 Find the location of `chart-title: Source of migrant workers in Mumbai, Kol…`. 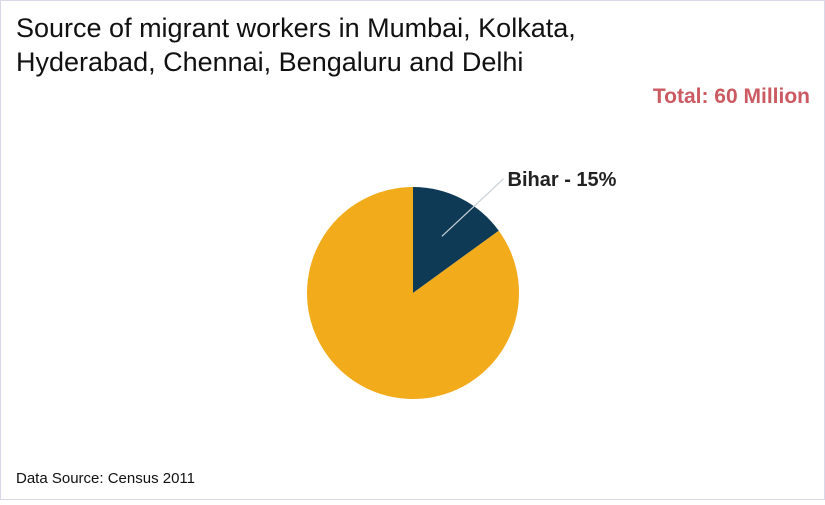

chart-title: Source of migrant workers in Mumbai, Kol… is located at coordinates (296, 28).